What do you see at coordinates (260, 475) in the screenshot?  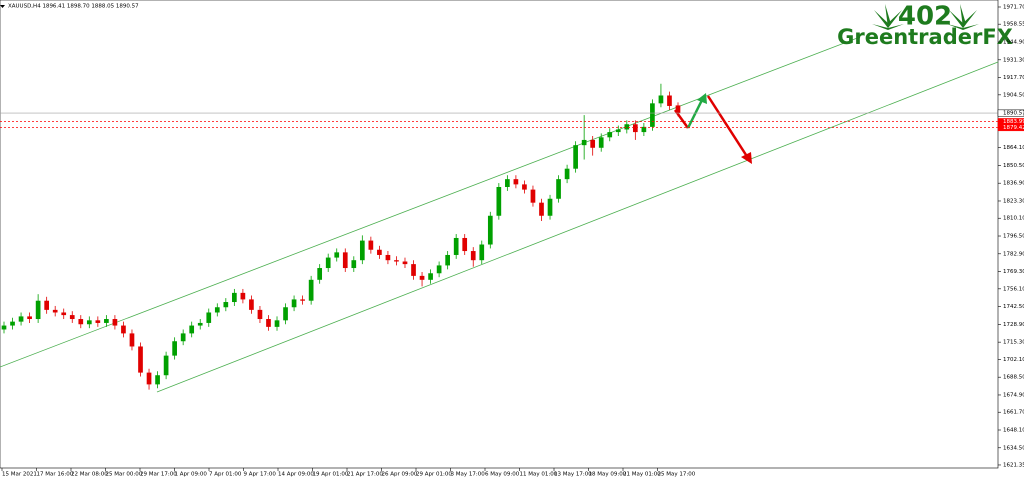 I see `x-tick-label: 9 Apr 17:00` at bounding box center [260, 475].